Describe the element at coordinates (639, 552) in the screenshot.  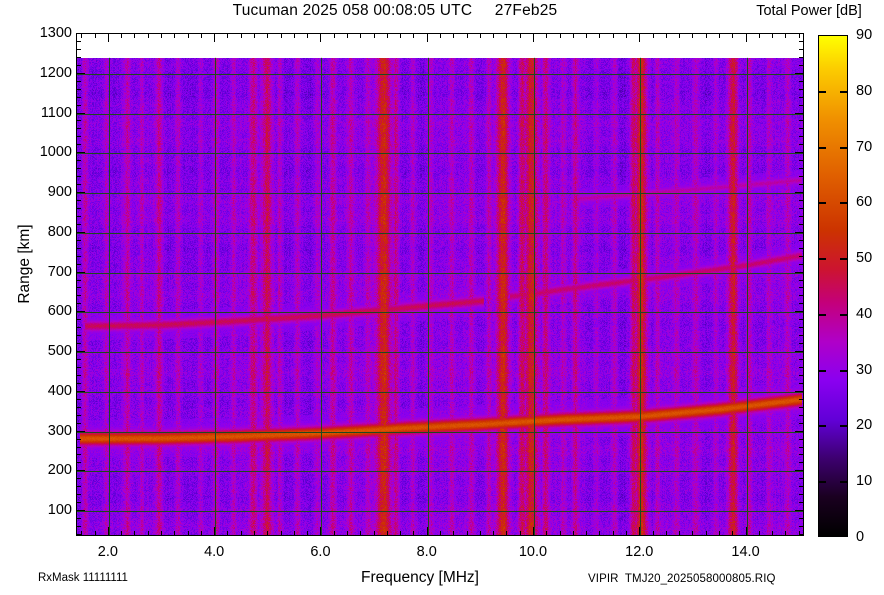
I see `x-tick-label: 12.0` at that location.